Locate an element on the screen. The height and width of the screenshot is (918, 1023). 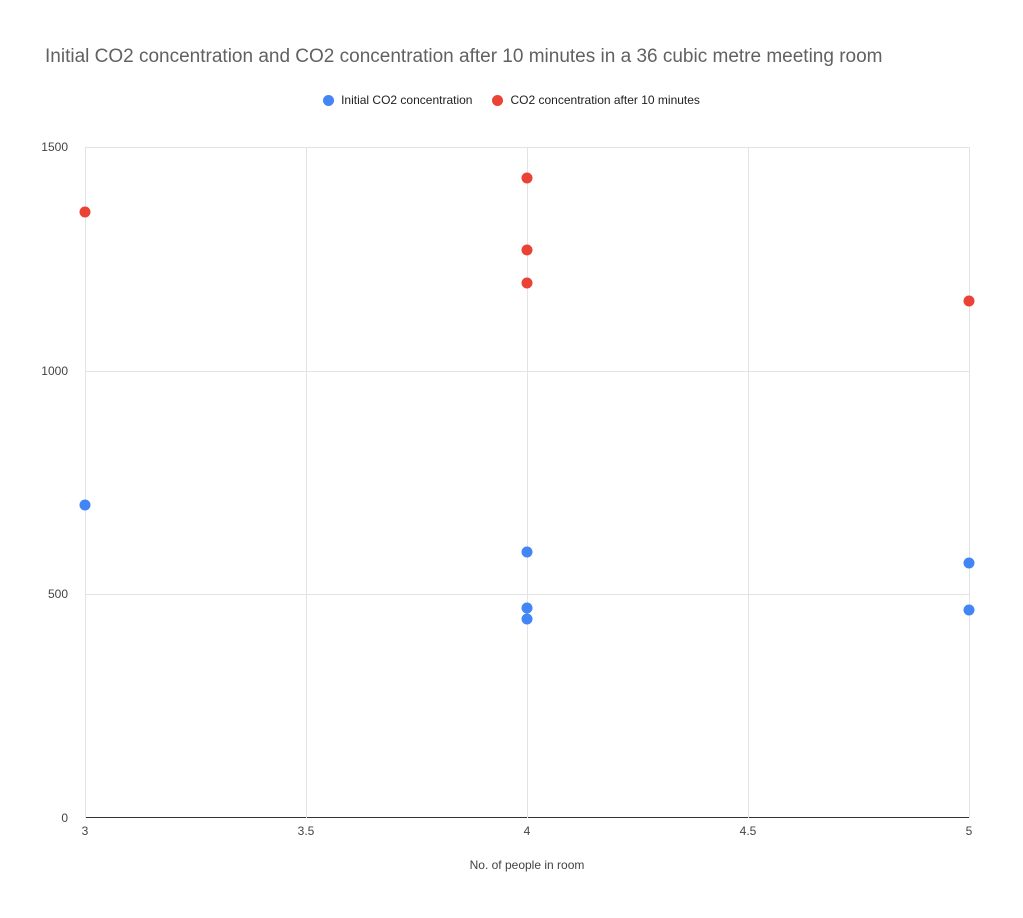
legend-item: CO2 concentration after 10 minutes is located at coordinates (596, 100).